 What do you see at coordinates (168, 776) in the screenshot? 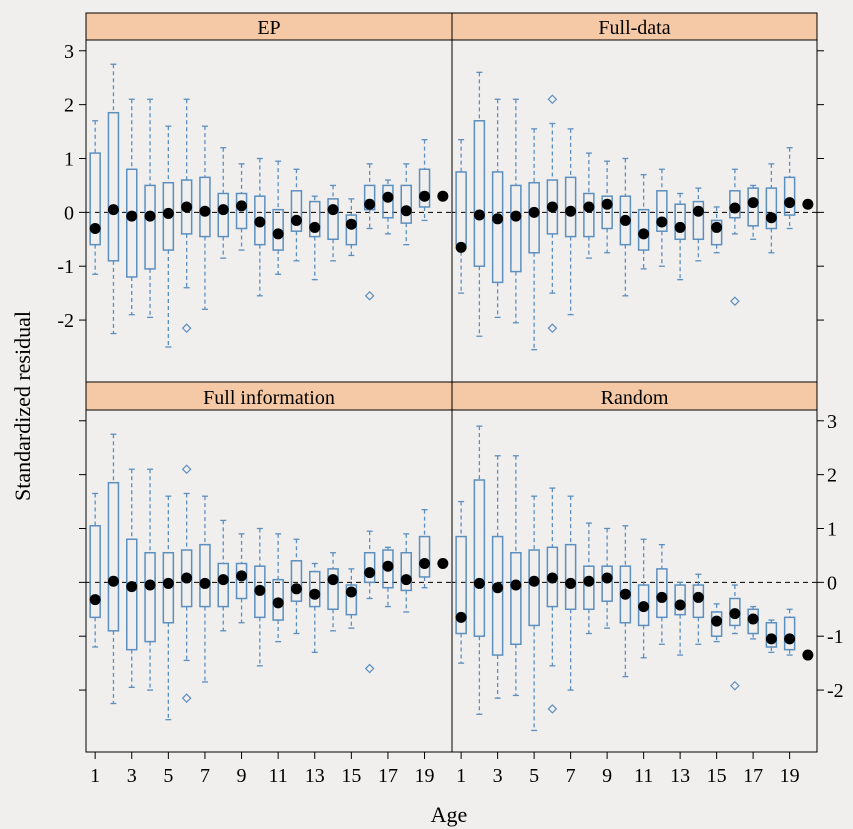
I see `x-tick-label: 5` at bounding box center [168, 776].